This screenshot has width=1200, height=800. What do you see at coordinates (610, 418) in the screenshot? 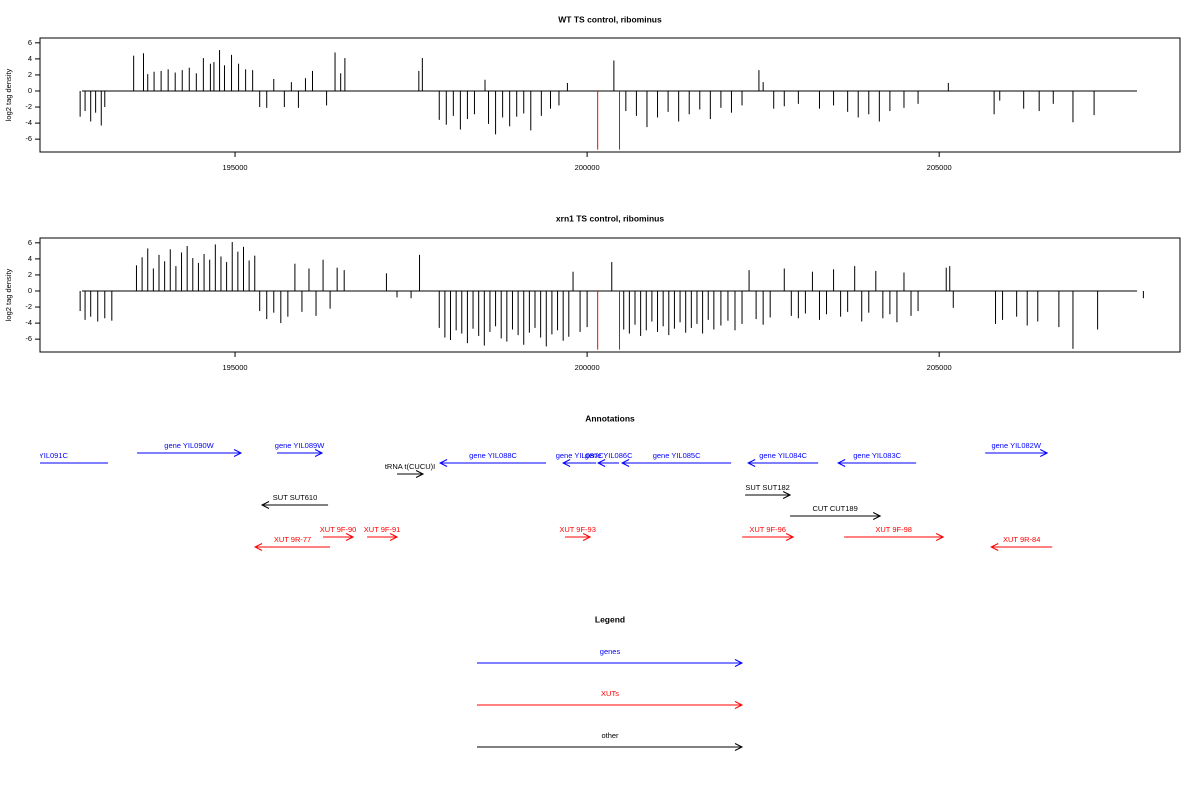
I see `annotations-title: Annotations` at bounding box center [610, 418].